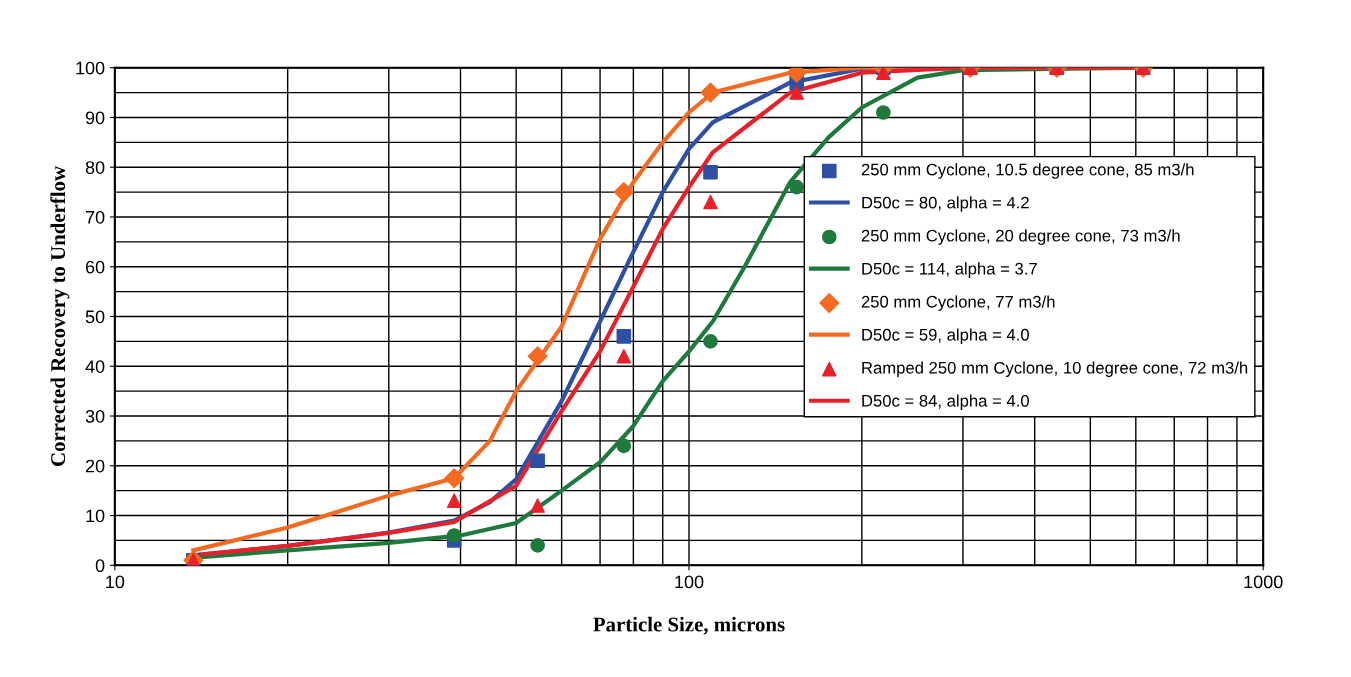 The height and width of the screenshot is (677, 1351). I want to click on legend-label: D50c = 84, alpha = 4.0, so click(945, 402).